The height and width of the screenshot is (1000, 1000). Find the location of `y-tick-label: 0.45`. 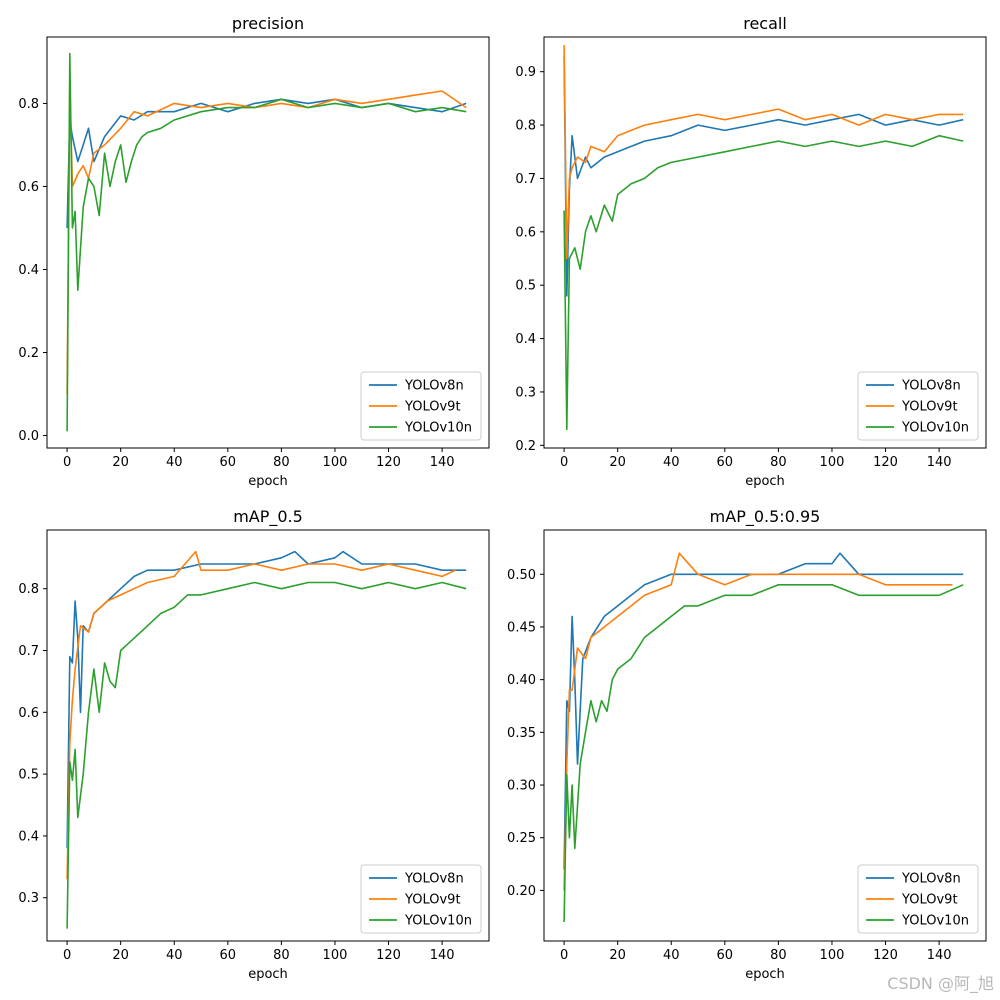

y-tick-label: 0.45 is located at coordinates (521, 627).